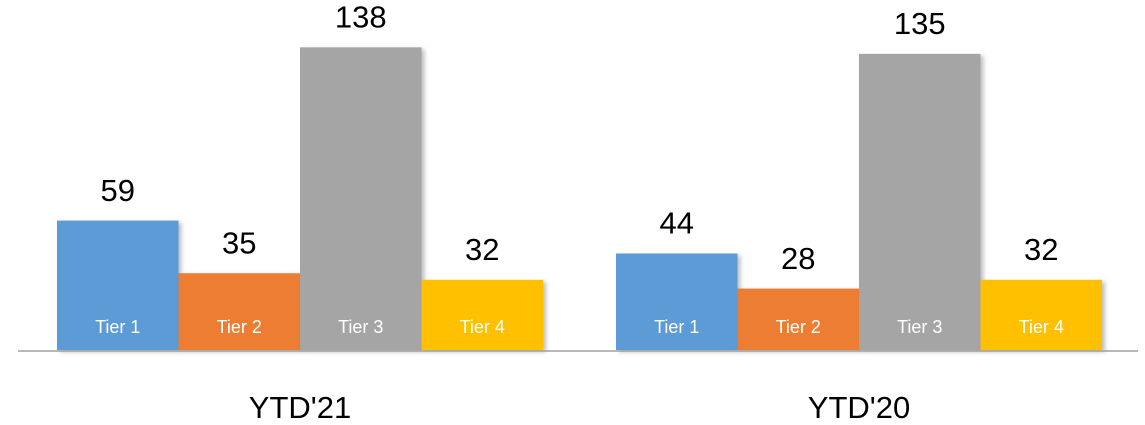  What do you see at coordinates (798, 258) in the screenshot?
I see `value-label: 28` at bounding box center [798, 258].